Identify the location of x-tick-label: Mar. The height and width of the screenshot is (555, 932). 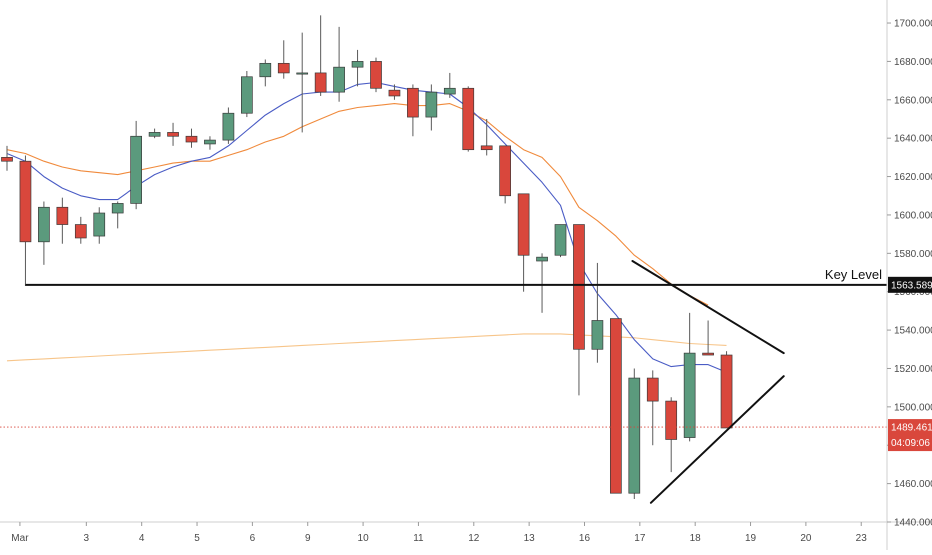
(20, 538).